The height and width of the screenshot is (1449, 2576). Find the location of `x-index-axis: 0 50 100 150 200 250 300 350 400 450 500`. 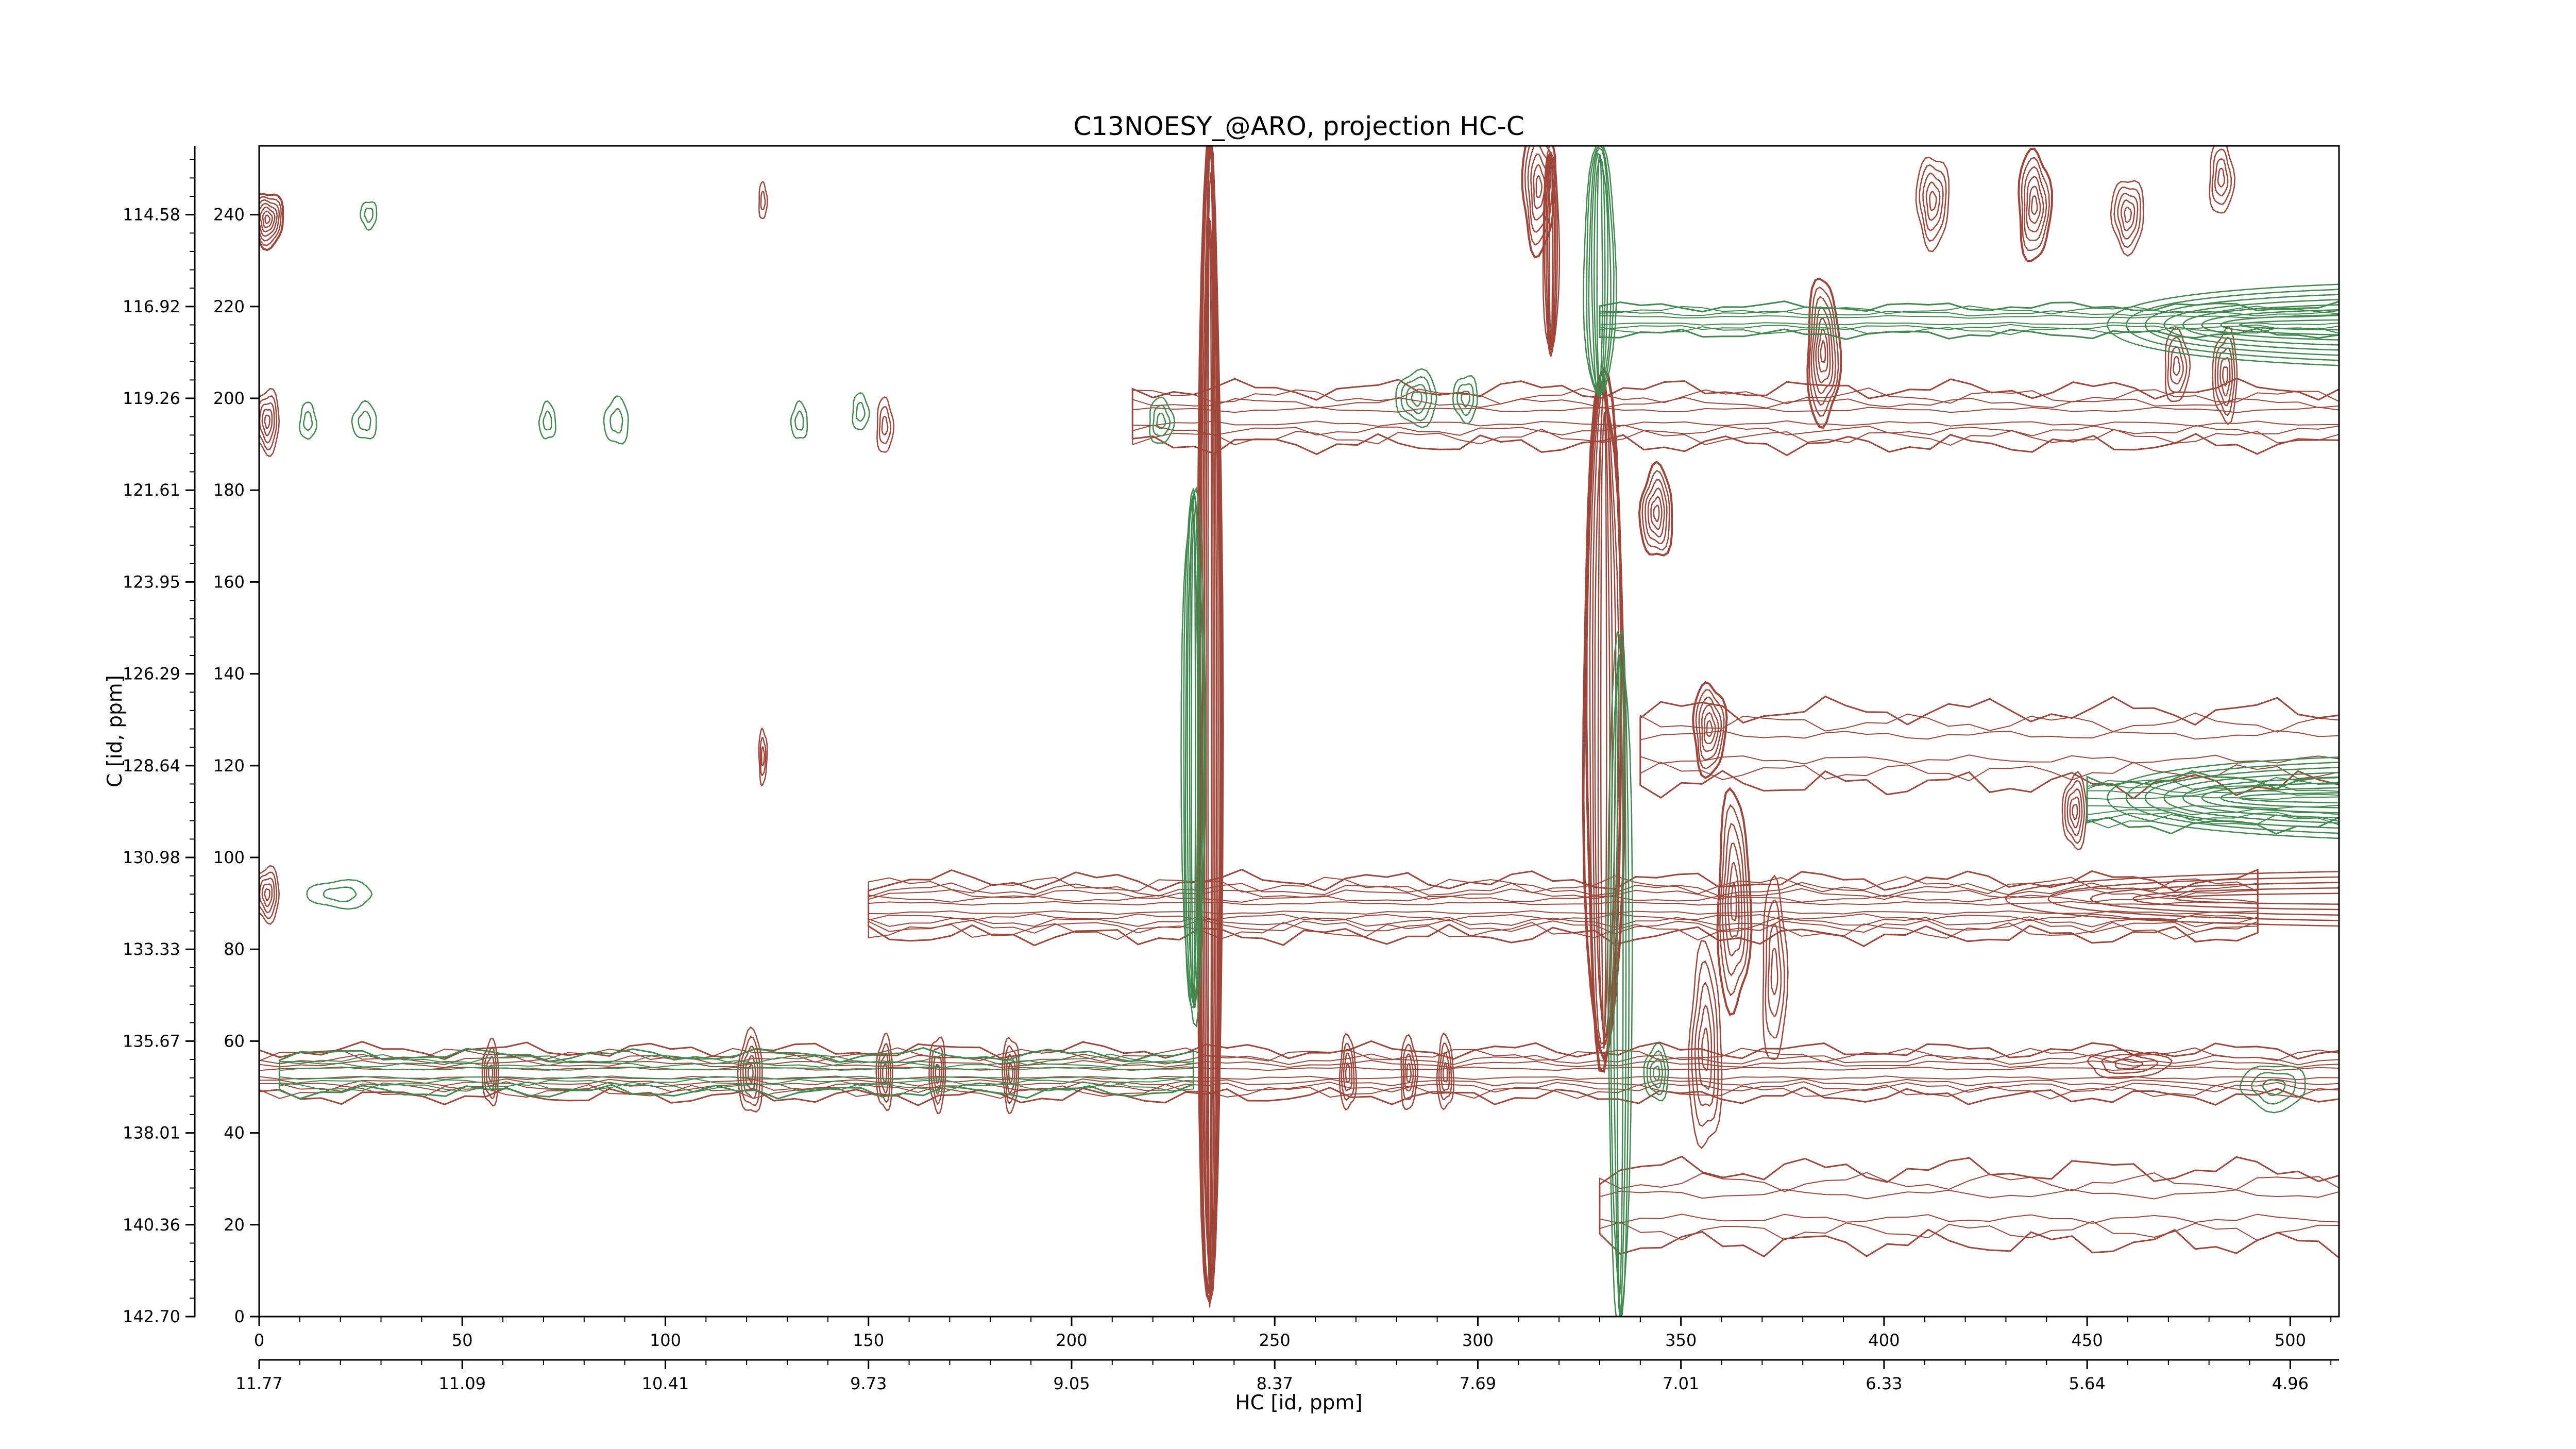

x-index-axis: 0 50 100 150 200 250 300 350 400 450 500 is located at coordinates (1293, 1333).